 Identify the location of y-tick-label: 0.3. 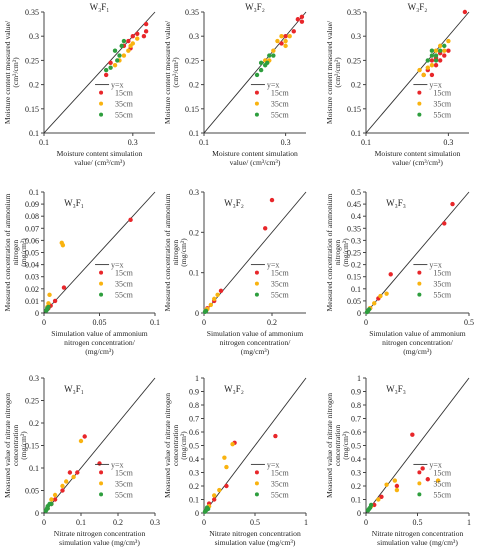
(356, 240).